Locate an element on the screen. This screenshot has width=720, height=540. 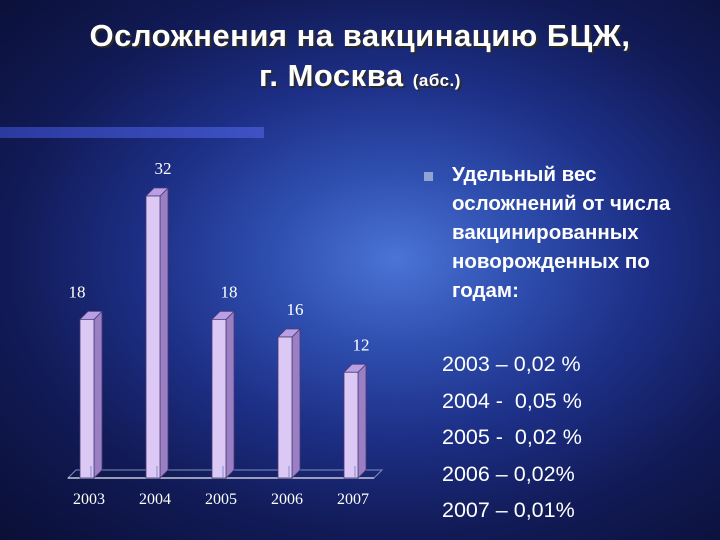
stat-line: 2005 - 0,02 % is located at coordinates (512, 437).